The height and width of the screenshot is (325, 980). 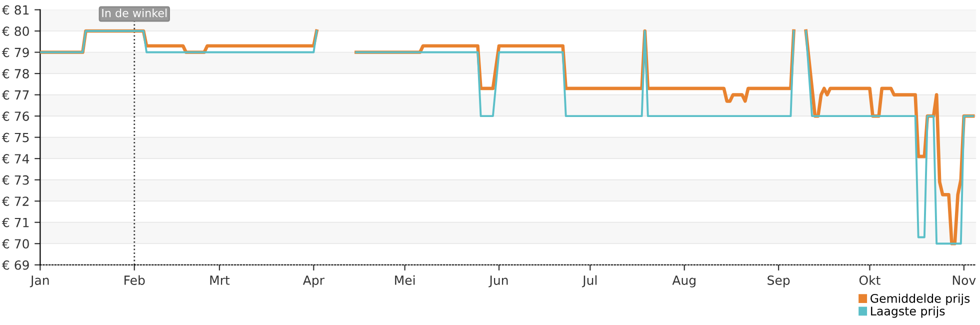 I want to click on y-tick-label: € 76, so click(x=15, y=116).